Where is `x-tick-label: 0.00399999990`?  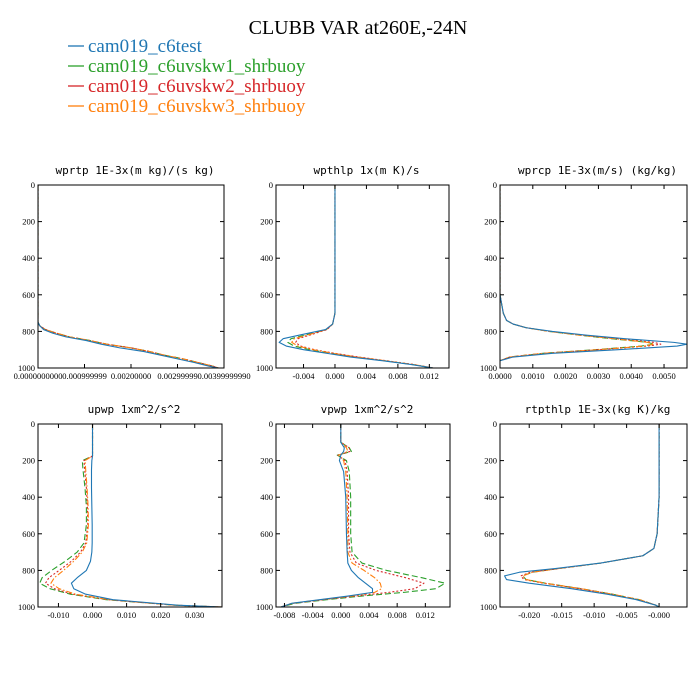
x-tick-label: 0.00399999990 is located at coordinates (223, 376).